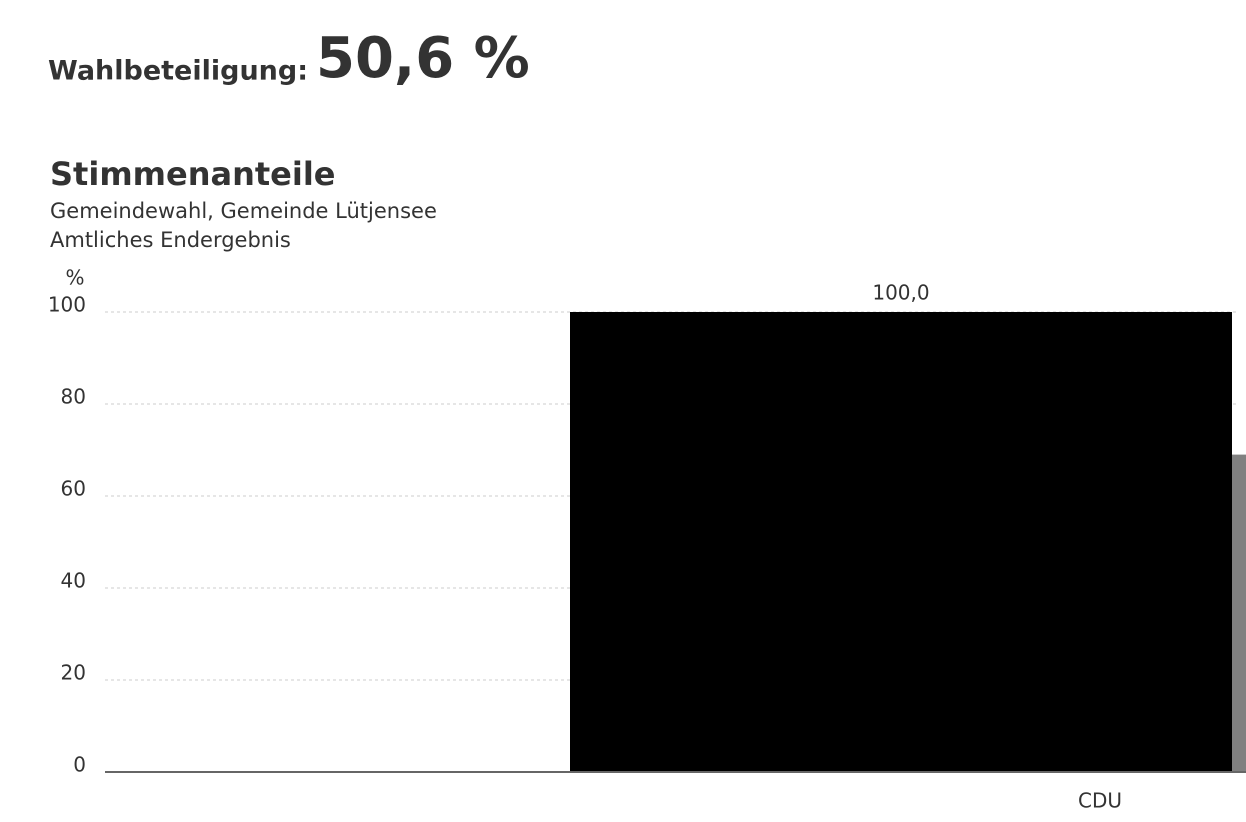 The width and height of the screenshot is (1246, 822). What do you see at coordinates (73, 397) in the screenshot?
I see `y-tick-label: 80` at bounding box center [73, 397].